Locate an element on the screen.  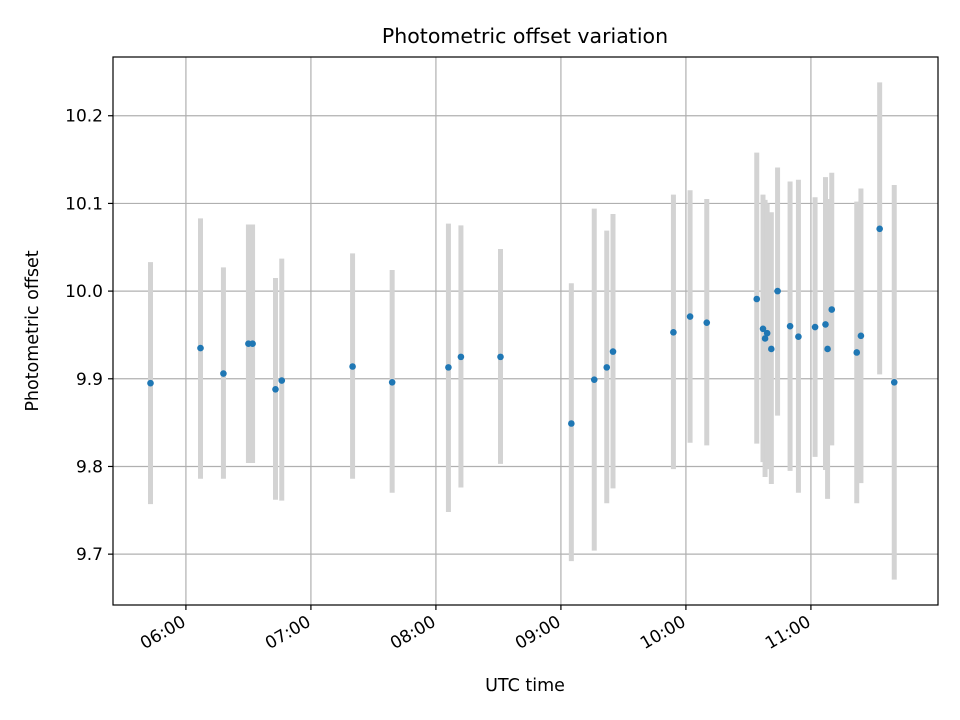
y-tick-label: 9.8 is located at coordinates (89, 467).